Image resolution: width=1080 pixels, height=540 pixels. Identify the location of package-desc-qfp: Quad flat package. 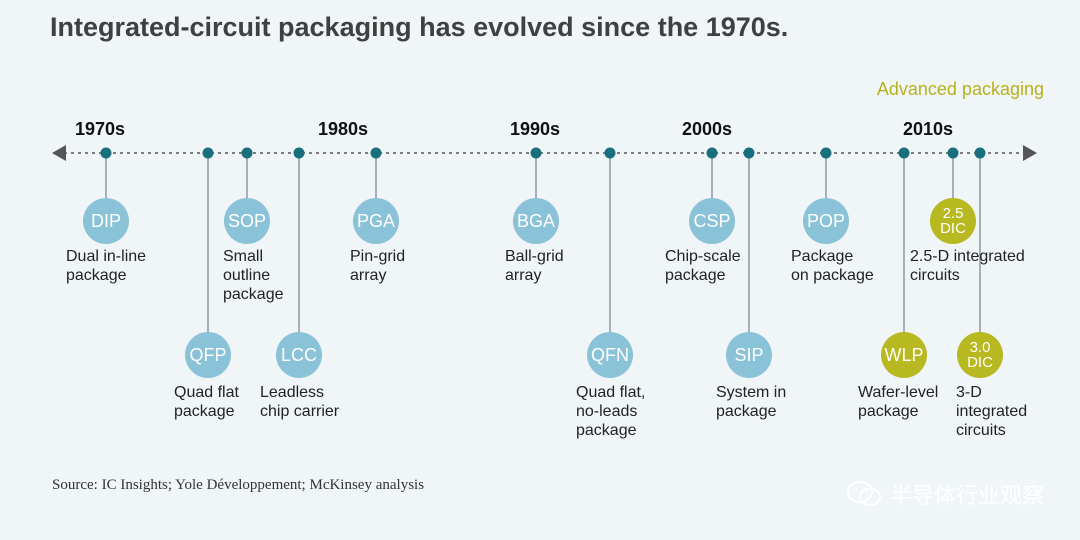
(206, 402).